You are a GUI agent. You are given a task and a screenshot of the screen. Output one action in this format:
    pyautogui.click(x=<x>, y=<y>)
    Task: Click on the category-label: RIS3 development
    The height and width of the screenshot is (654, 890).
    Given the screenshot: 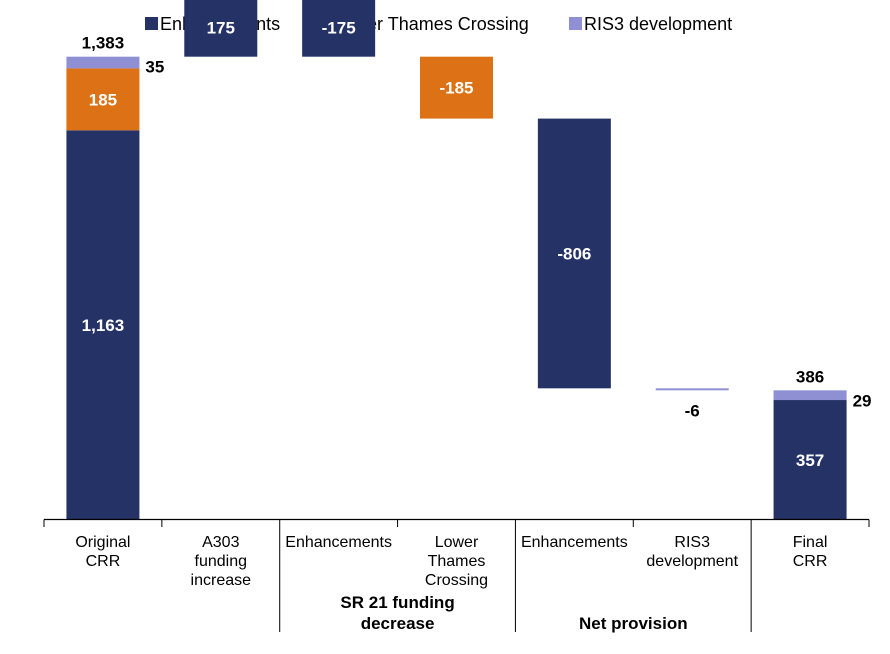 What is the action you would take?
    pyautogui.click(x=692, y=552)
    